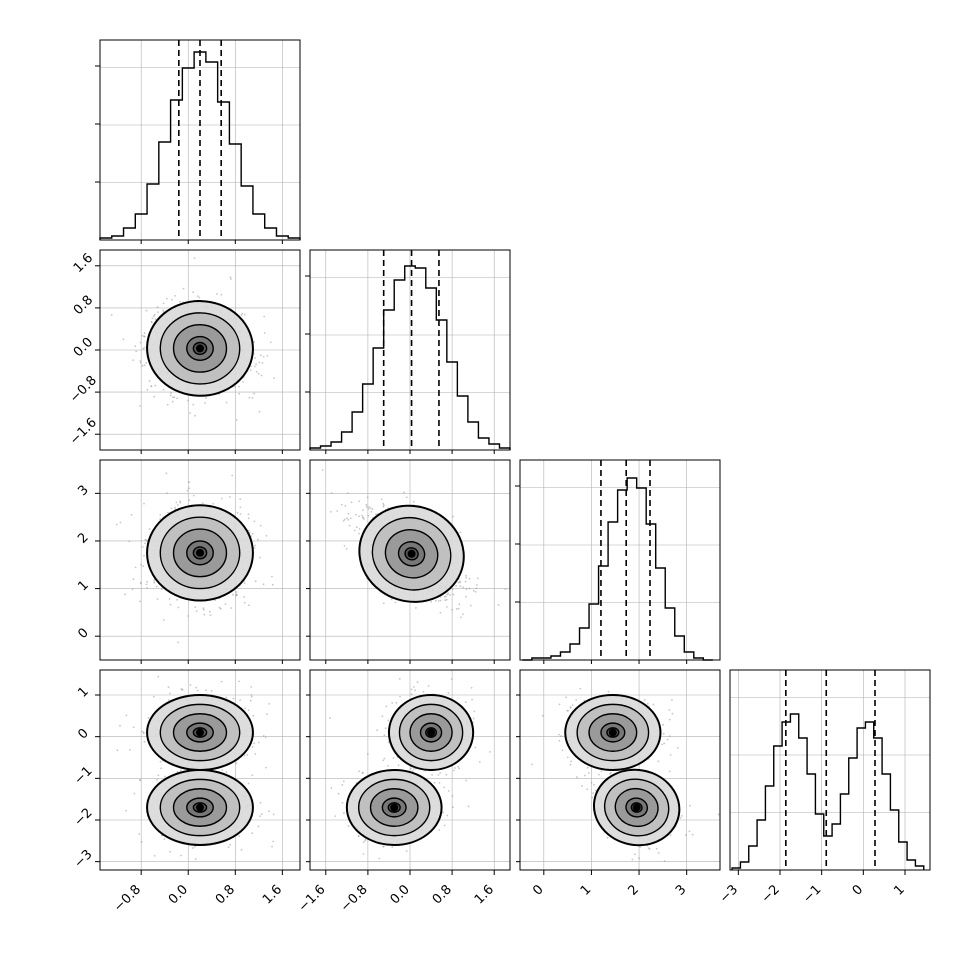 The image size is (970, 974). I want to click on density-peak, so click(411, 553).